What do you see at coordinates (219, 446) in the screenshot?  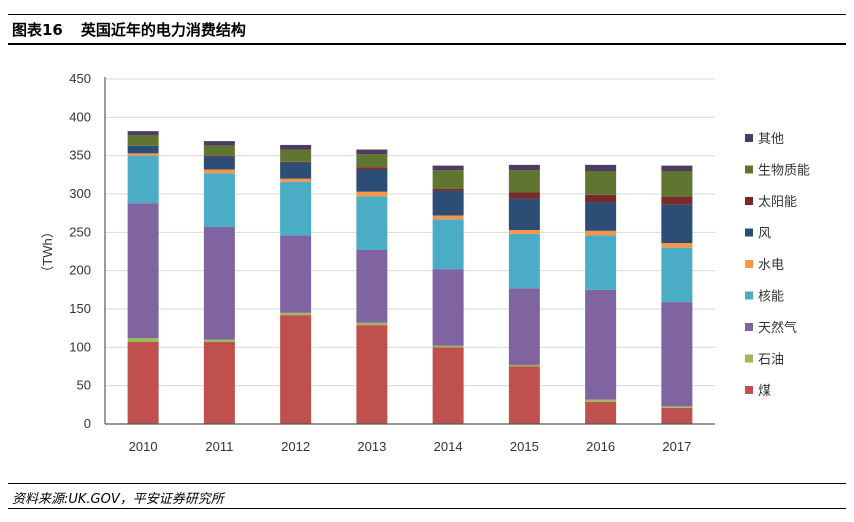 I see `x-tick-label: 2011` at bounding box center [219, 446].